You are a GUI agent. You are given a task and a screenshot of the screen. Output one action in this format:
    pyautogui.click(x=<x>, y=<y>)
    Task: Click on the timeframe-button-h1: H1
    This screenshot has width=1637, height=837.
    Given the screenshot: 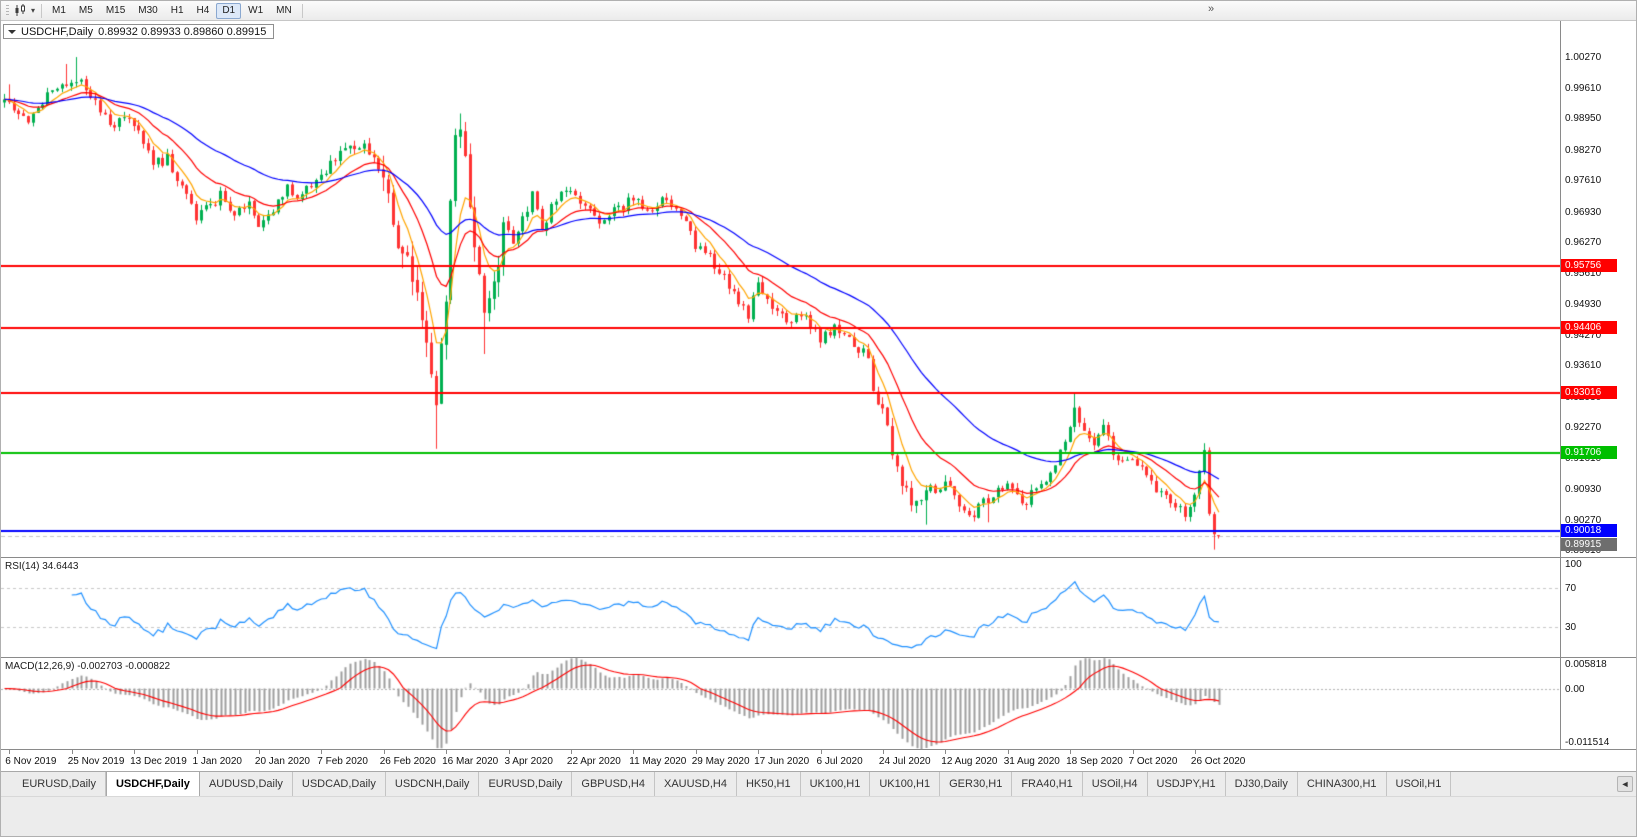 What is the action you would take?
    pyautogui.click(x=177, y=10)
    